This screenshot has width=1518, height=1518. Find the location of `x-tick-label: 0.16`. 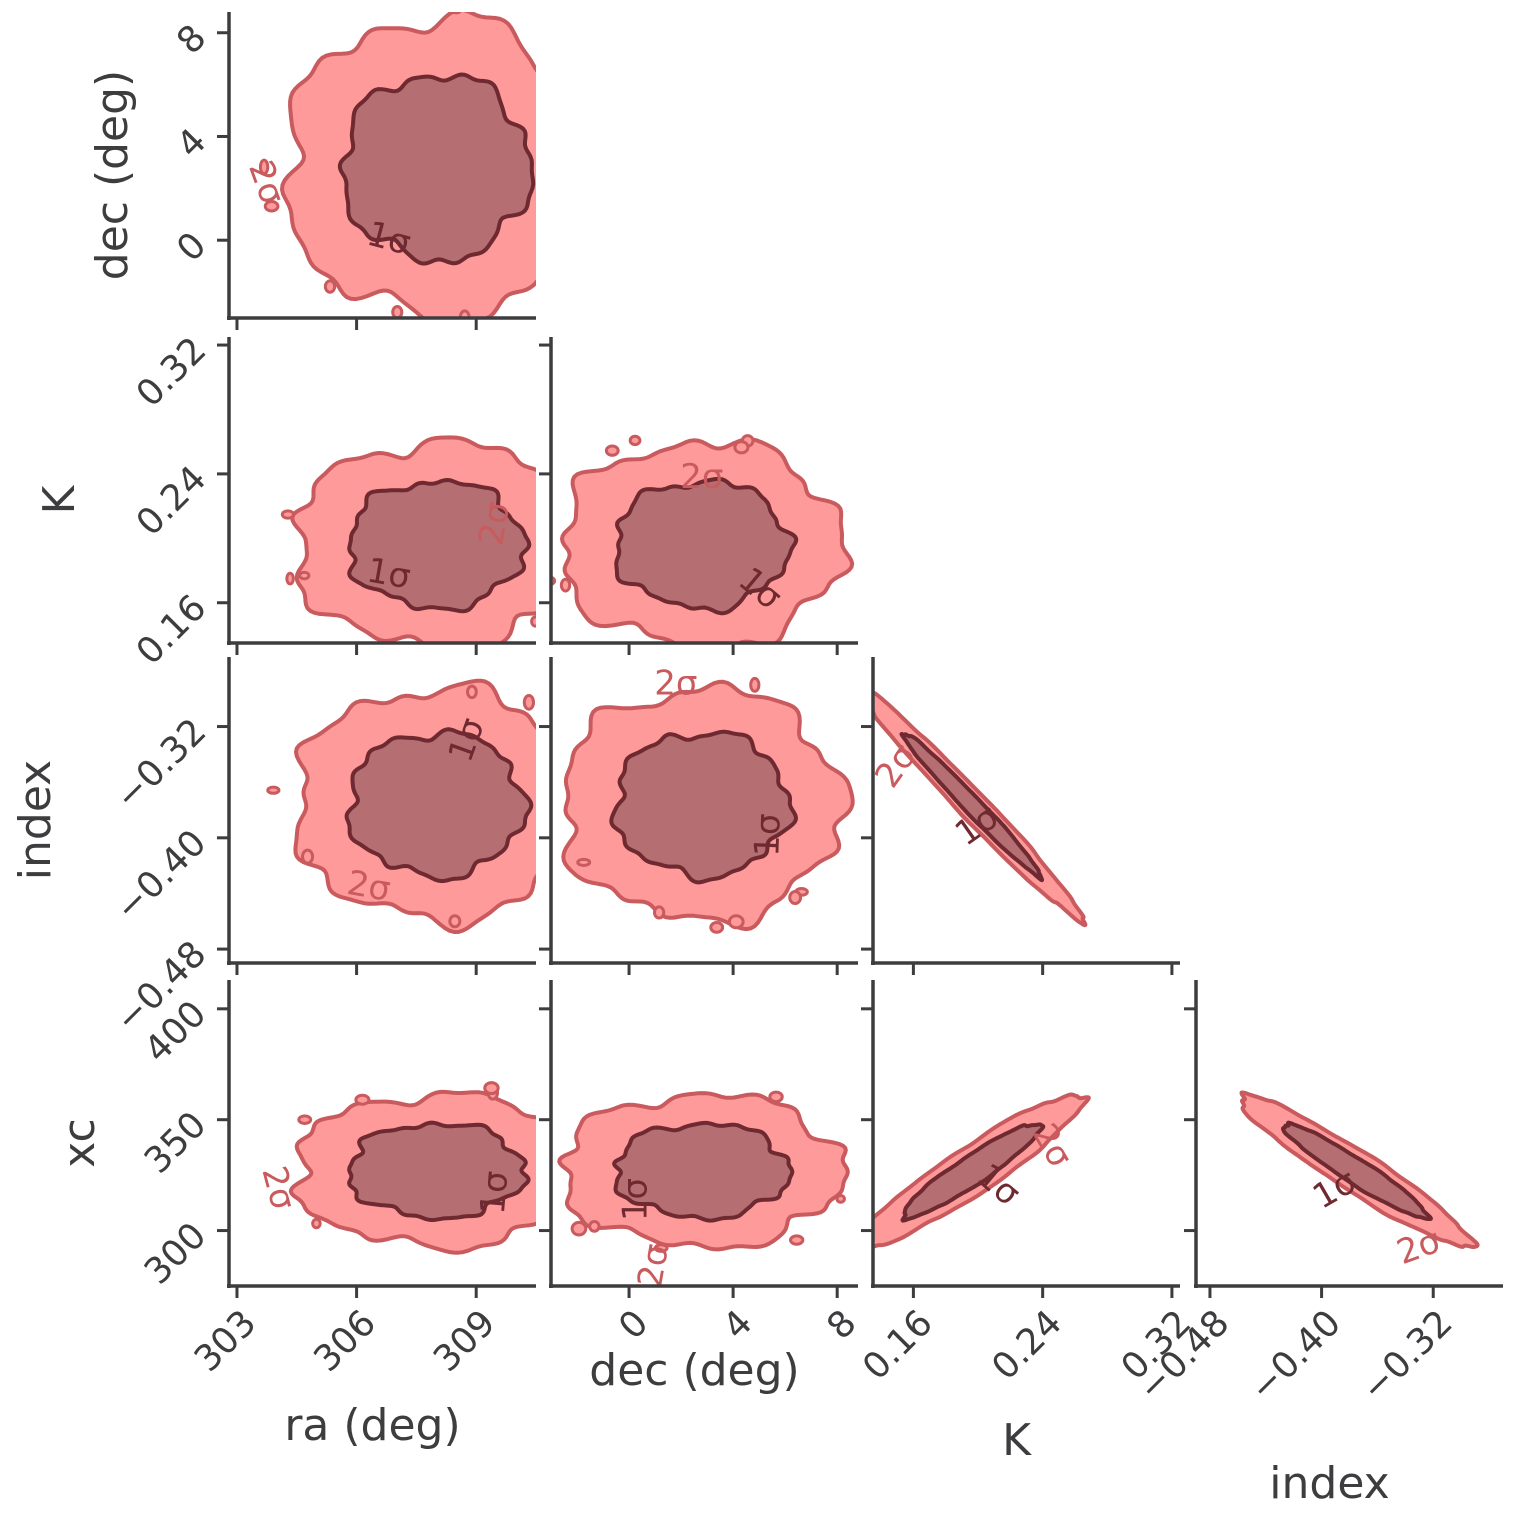

x-tick-label: 0.16 is located at coordinates (898, 1345).